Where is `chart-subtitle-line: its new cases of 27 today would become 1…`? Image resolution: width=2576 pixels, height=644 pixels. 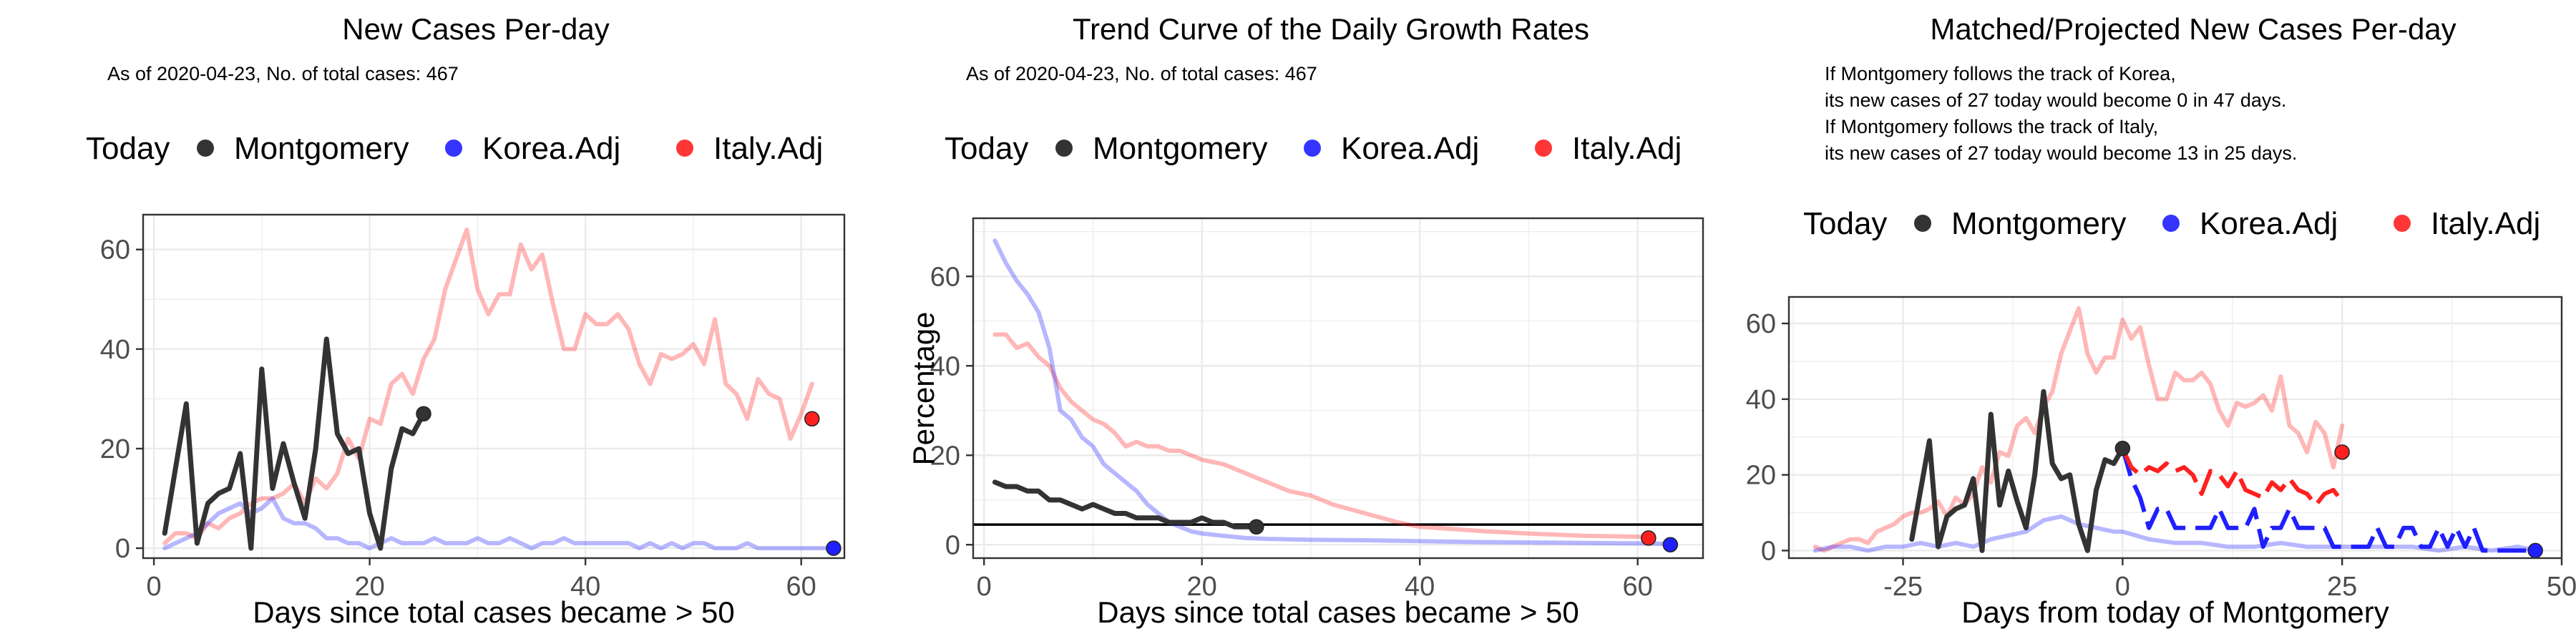 chart-subtitle-line: its new cases of 27 today would become 1… is located at coordinates (2061, 153).